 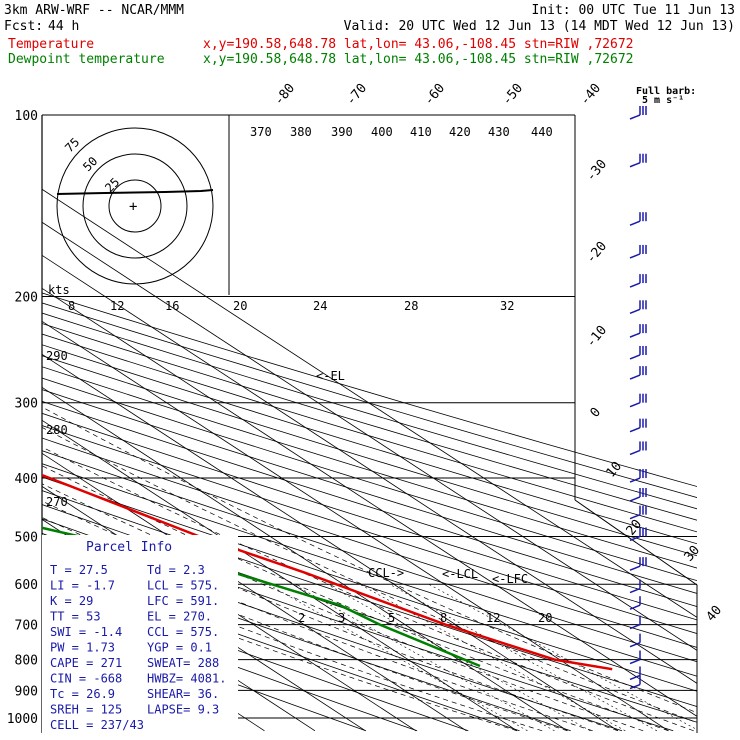 What do you see at coordinates (186, 679) in the screenshot?
I see `parcel-row-7-right: HWBZ= 4081.` at bounding box center [186, 679].